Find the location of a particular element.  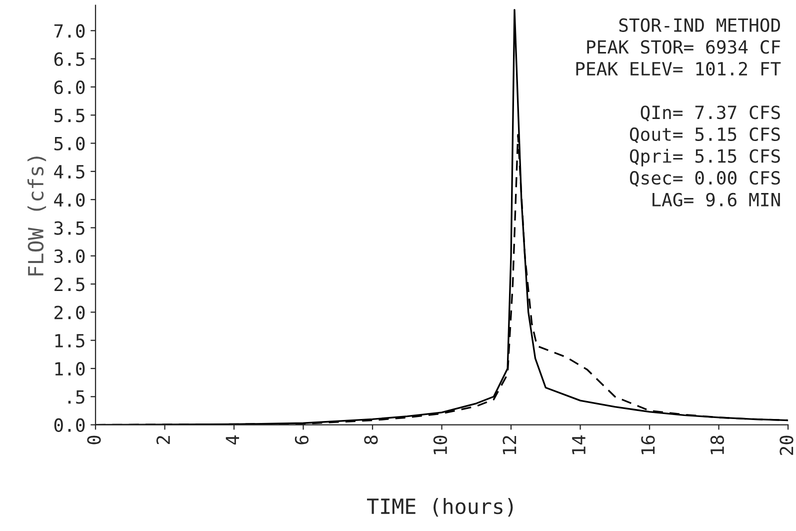

x-tick-label: 6 is located at coordinates (301, 440).